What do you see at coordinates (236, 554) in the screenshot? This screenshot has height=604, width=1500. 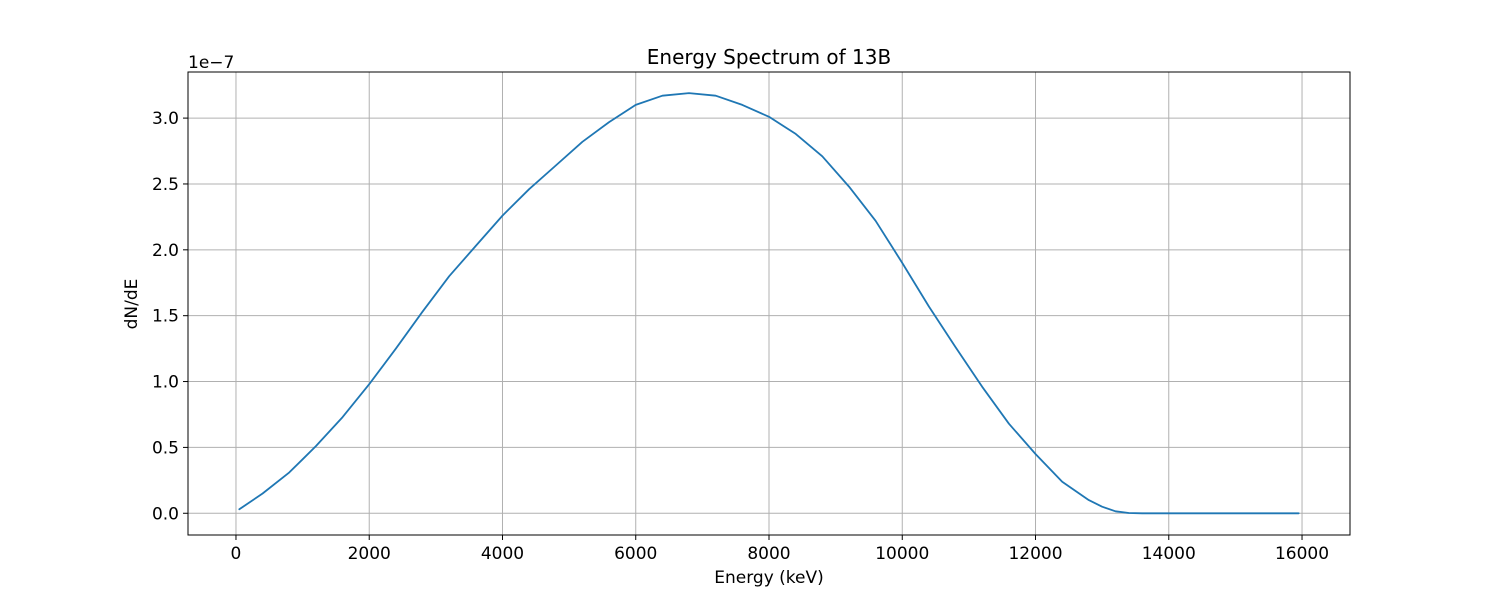 I see `x-tick-label: 0` at bounding box center [236, 554].